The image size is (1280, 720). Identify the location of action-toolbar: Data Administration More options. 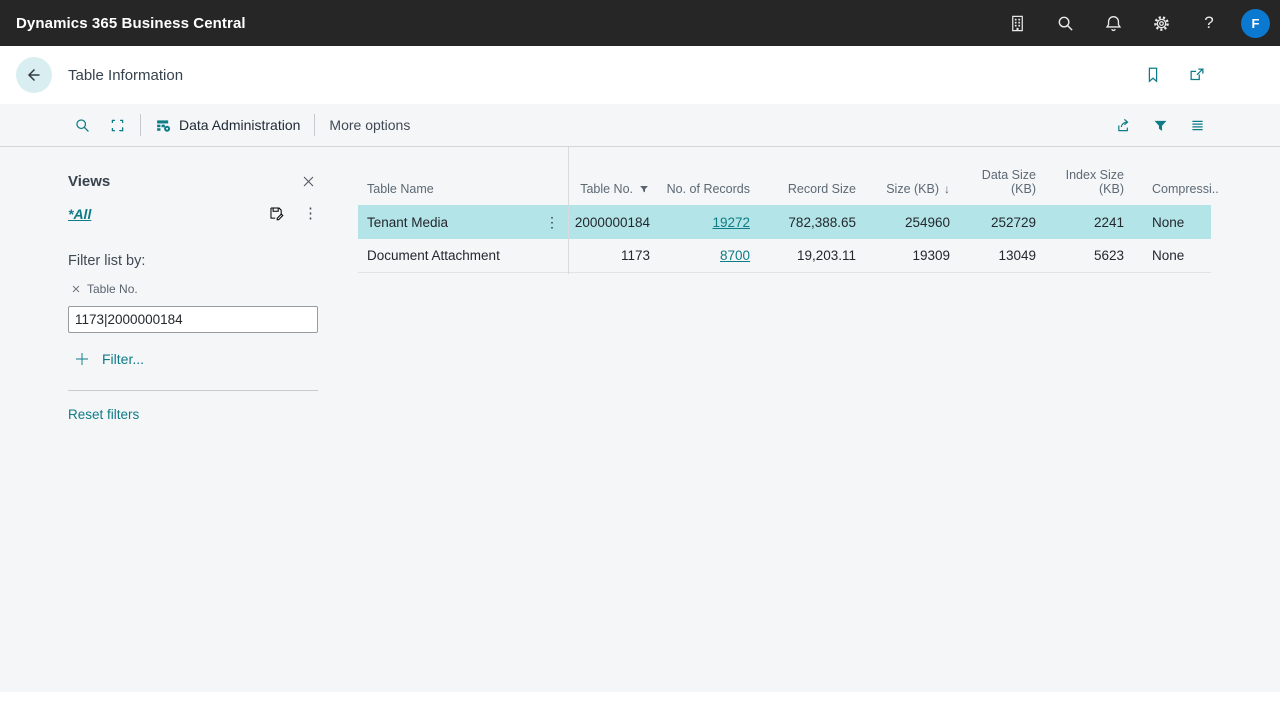
(640, 125).